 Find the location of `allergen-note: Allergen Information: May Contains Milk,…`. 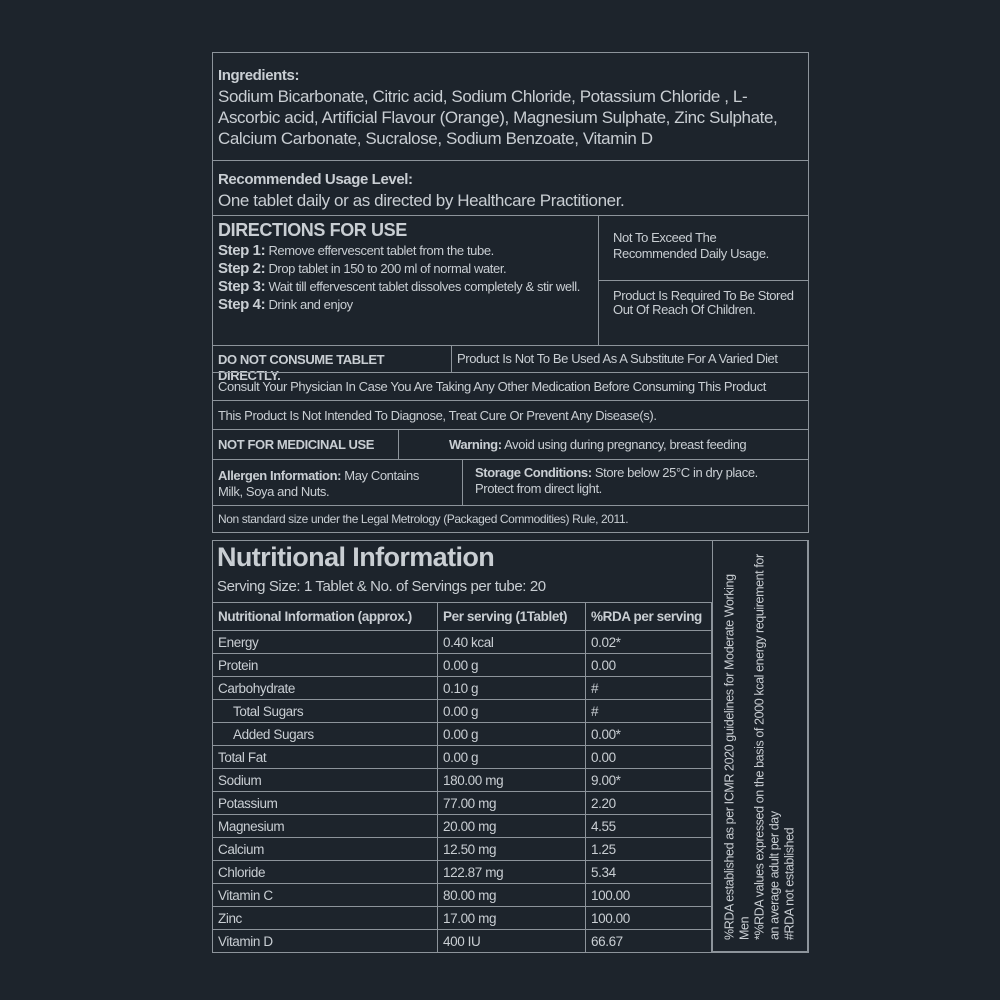

allergen-note: Allergen Information: May Contains Milk,… is located at coordinates (337, 482).